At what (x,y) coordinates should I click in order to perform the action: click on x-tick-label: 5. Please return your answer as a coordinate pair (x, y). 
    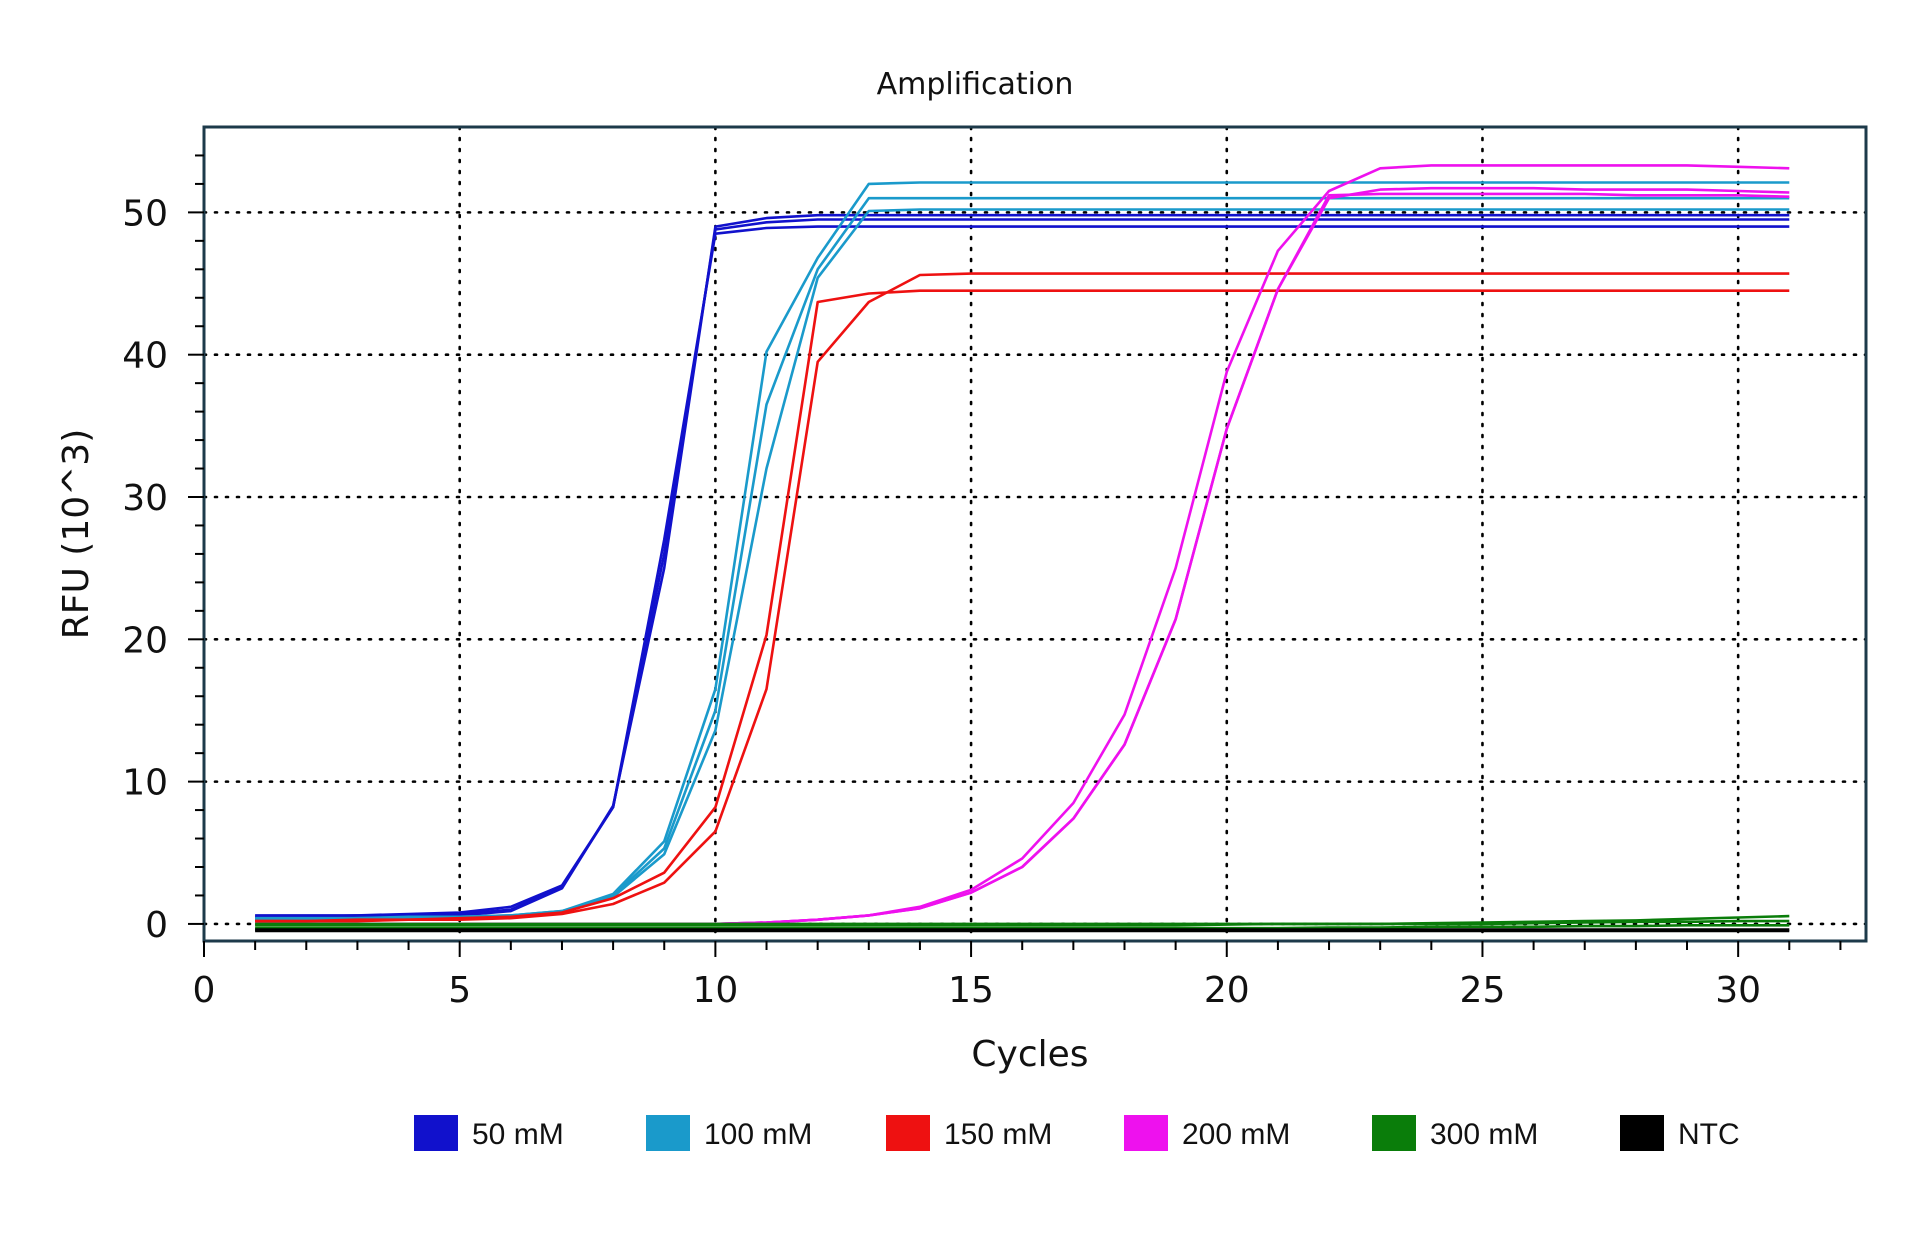
    Looking at the image, I should click on (459, 990).